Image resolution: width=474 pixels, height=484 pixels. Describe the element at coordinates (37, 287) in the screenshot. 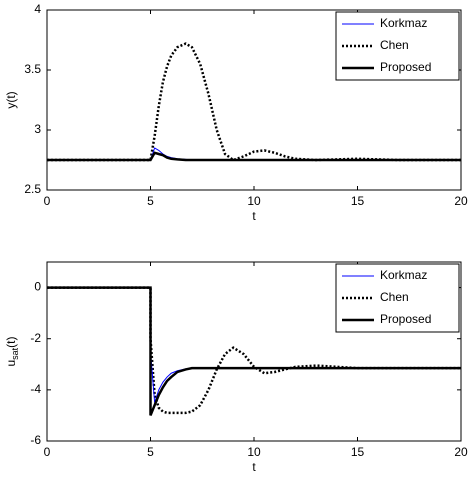

I see `y-tick-label: 0` at that location.